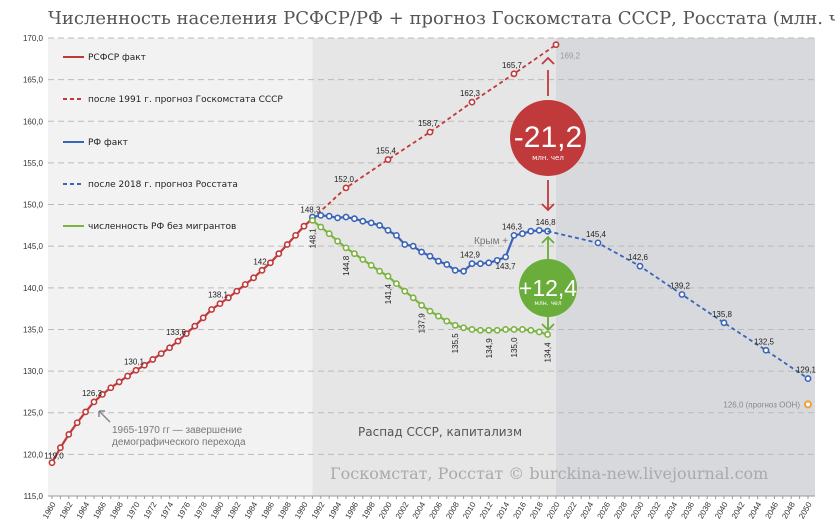 This screenshot has width=835, height=529. What do you see at coordinates (185, 100) in the screenshot?
I see `legend-label: после 1991 г. прогноз Госкомстата СССР` at bounding box center [185, 100].